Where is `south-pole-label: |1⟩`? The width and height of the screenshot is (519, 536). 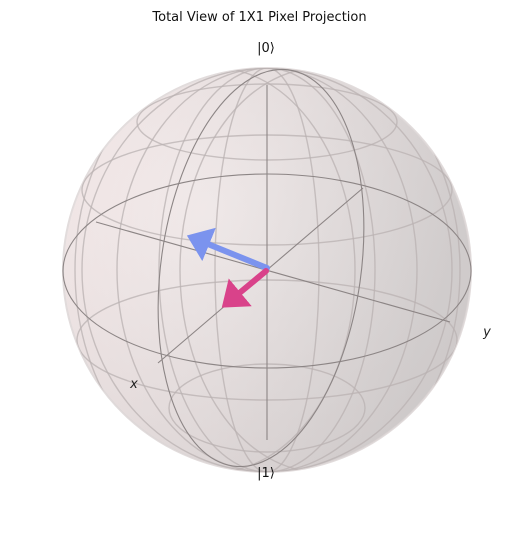
south-pole-label: |1⟩ is located at coordinates (266, 473).